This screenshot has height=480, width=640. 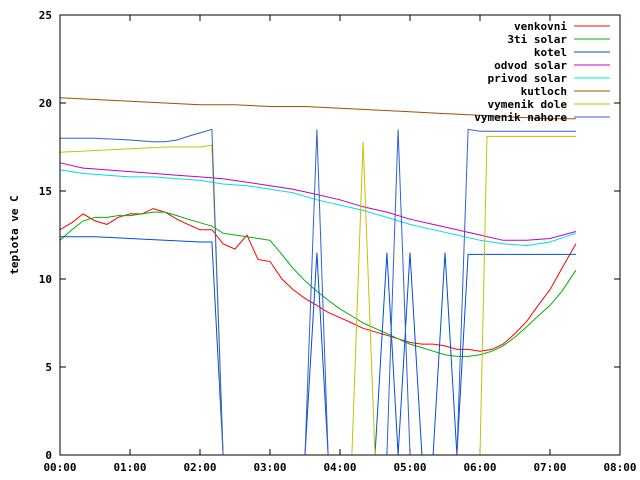 I want to click on series-line-odvod-solar, so click(x=318, y=201).